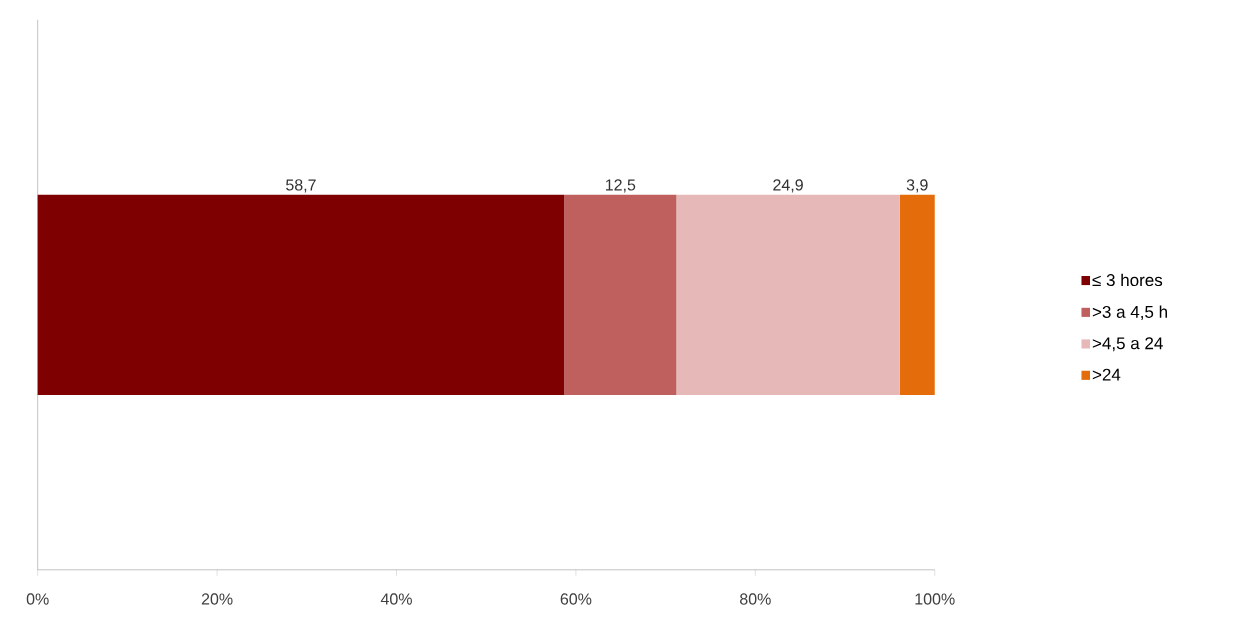 This screenshot has height=627, width=1246. I want to click on data-label: 12,5, so click(620, 186).